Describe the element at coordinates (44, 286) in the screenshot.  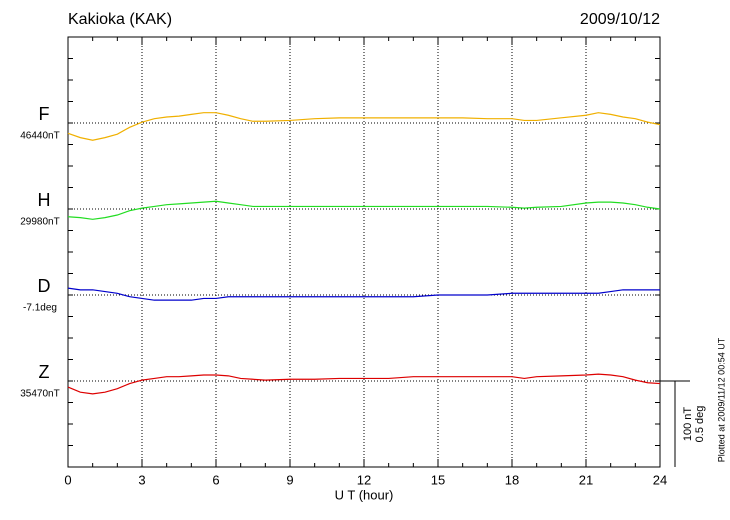
I see `series-name: D` at that location.